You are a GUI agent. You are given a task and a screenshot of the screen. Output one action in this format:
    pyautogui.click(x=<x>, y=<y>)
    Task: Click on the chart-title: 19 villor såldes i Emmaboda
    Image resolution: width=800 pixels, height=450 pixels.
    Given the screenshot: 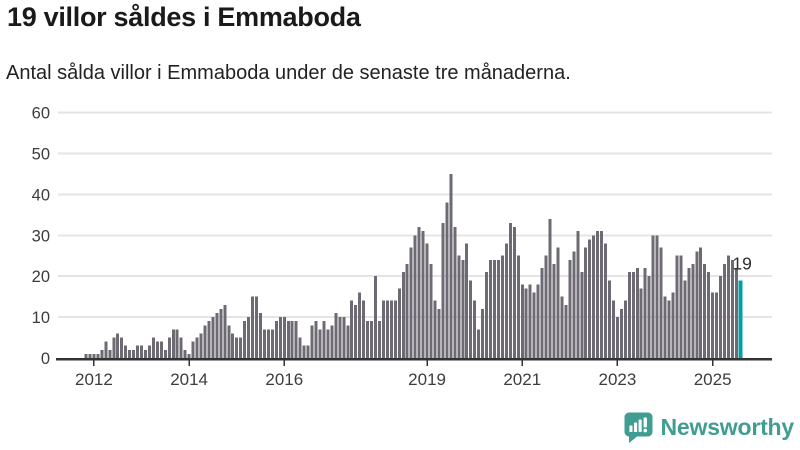 What is the action you would take?
    pyautogui.click(x=184, y=17)
    